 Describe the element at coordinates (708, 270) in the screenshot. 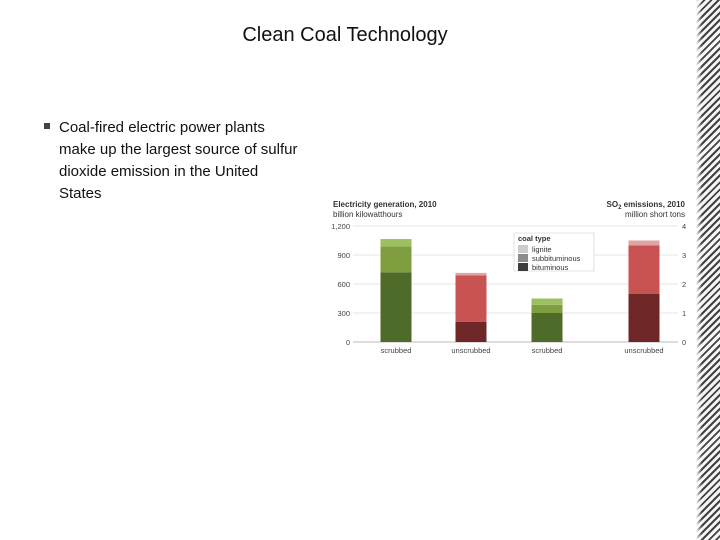

I see `decorative-edge-strip` at that location.